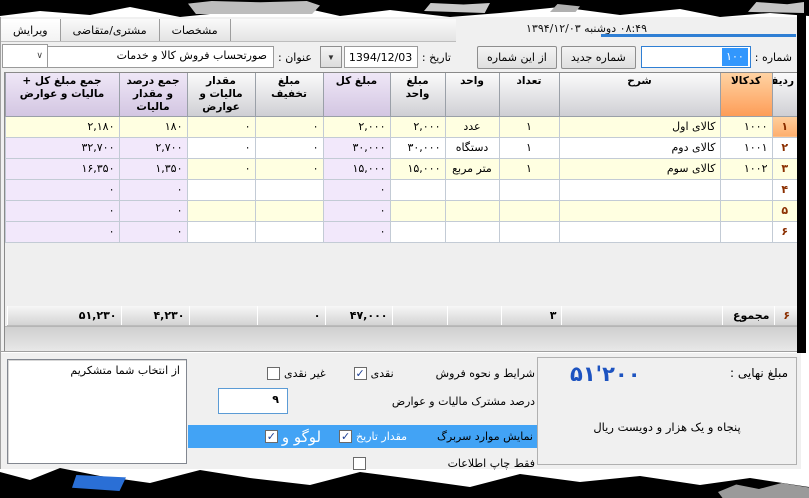 The image size is (809, 498). I want to click on cell-total: ۱۵,۰۰۰, so click(356, 169).